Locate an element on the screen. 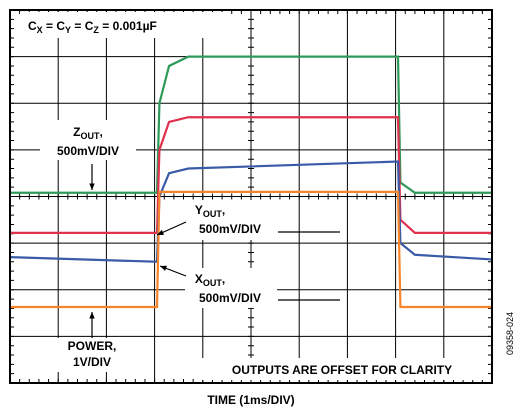 Image resolution: width=520 pixels, height=414 pixels. series-label-part: X is located at coordinates (199, 279).